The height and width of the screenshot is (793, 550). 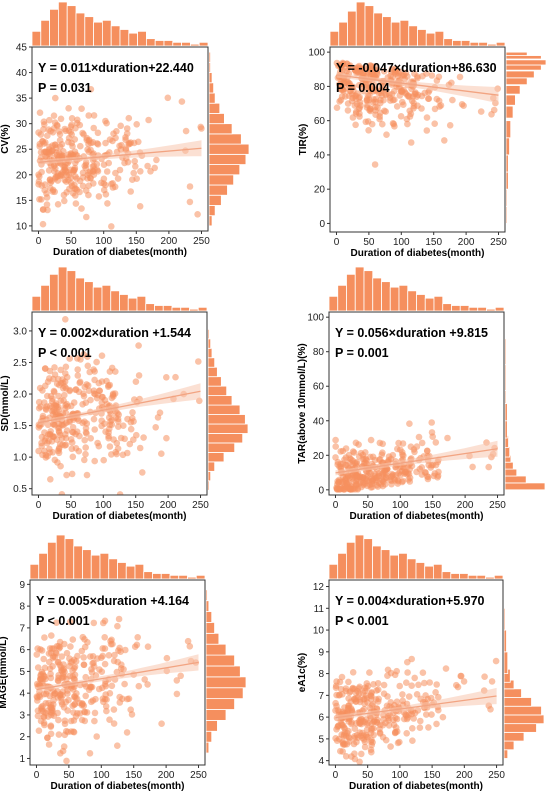 What do you see at coordinates (22, 607) in the screenshot?
I see `y-tick-label: 8` at bounding box center [22, 607].